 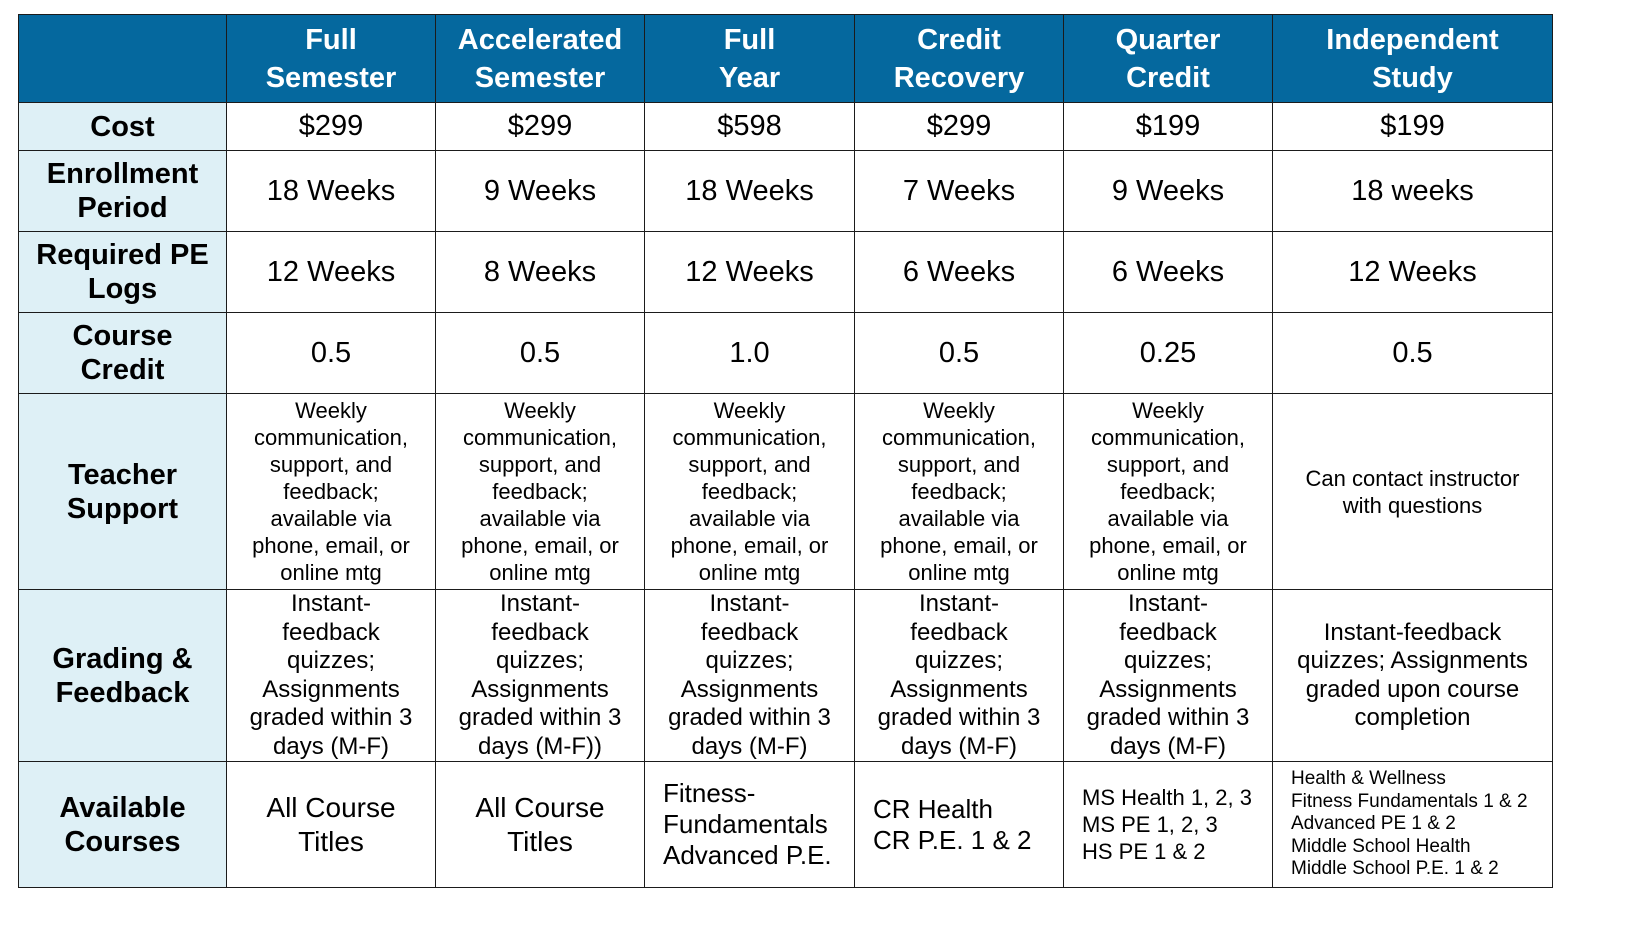 What do you see at coordinates (122, 58) in the screenshot?
I see `corner-cell` at bounding box center [122, 58].